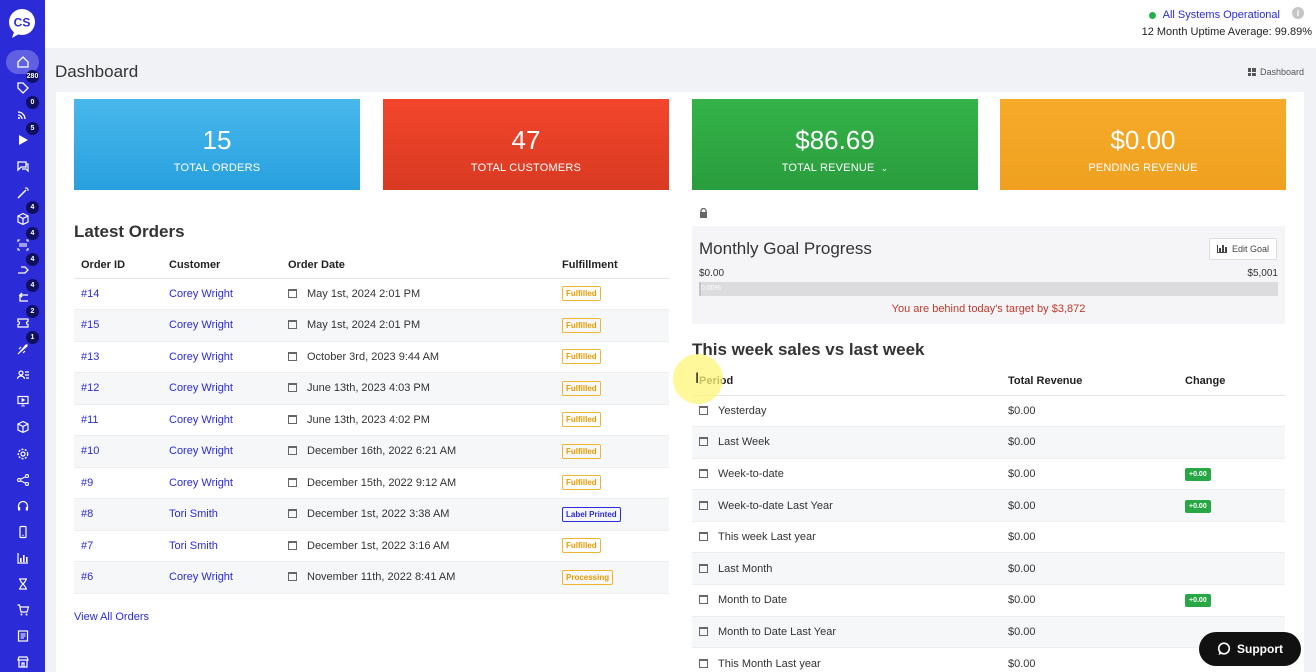 The height and width of the screenshot is (672, 1316). I want to click on edit-goal-button: Edit Goal, so click(1242, 249).